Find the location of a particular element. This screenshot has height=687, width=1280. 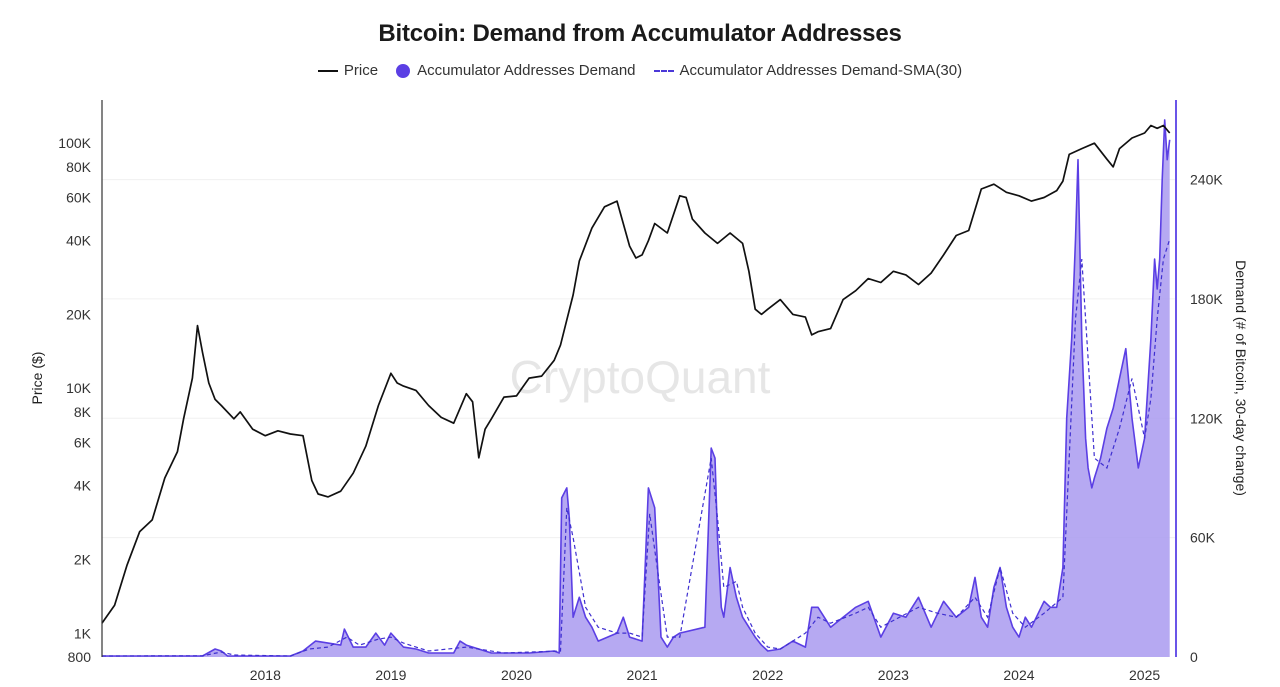

y-left-tick-label: 10K is located at coordinates (79, 388).